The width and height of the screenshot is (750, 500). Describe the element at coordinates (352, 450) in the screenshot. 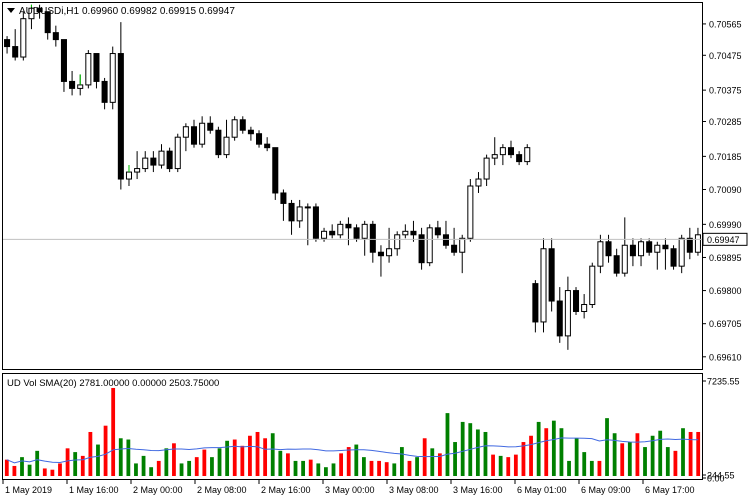

I see `volume-sma-line` at that location.